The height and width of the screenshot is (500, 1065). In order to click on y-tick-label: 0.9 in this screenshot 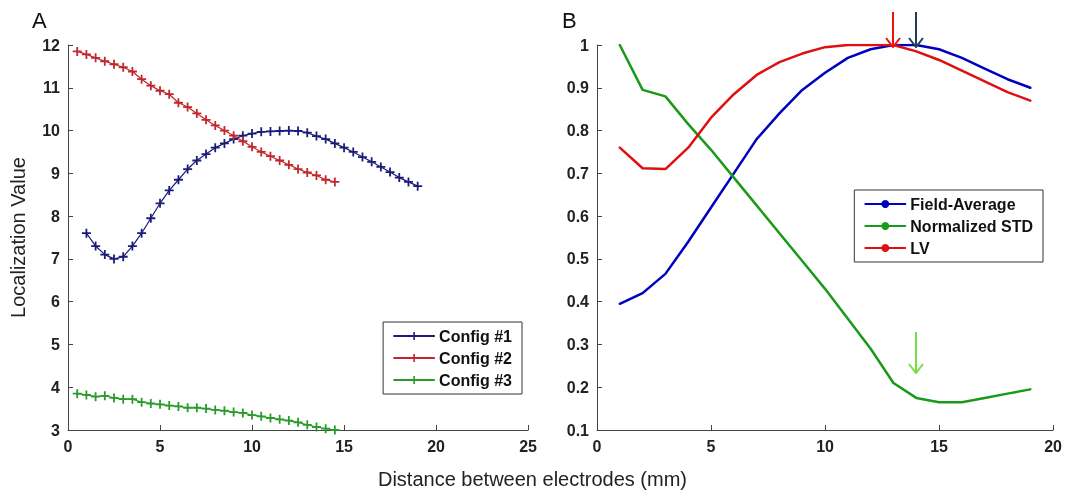, I will do `click(578, 88)`.